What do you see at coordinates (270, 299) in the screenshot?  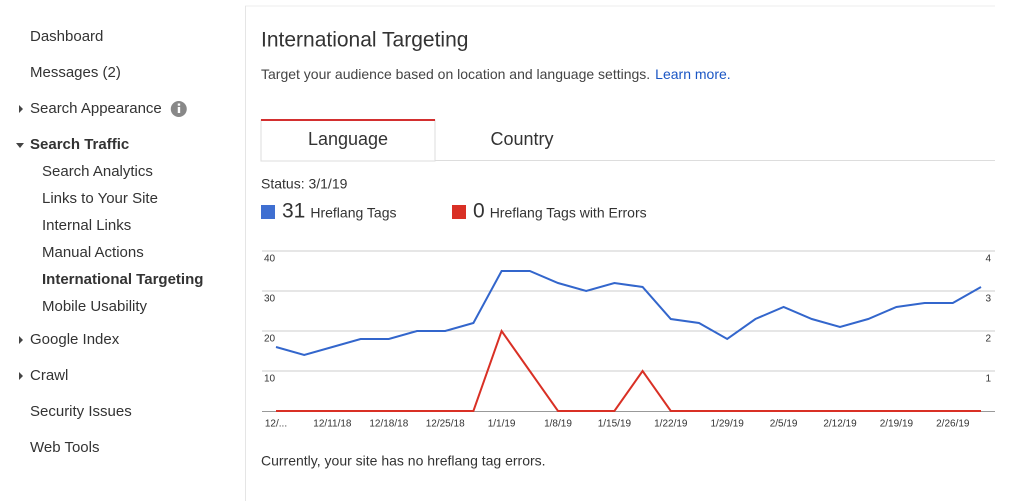 I see `y-tick-label: 30` at bounding box center [270, 299].